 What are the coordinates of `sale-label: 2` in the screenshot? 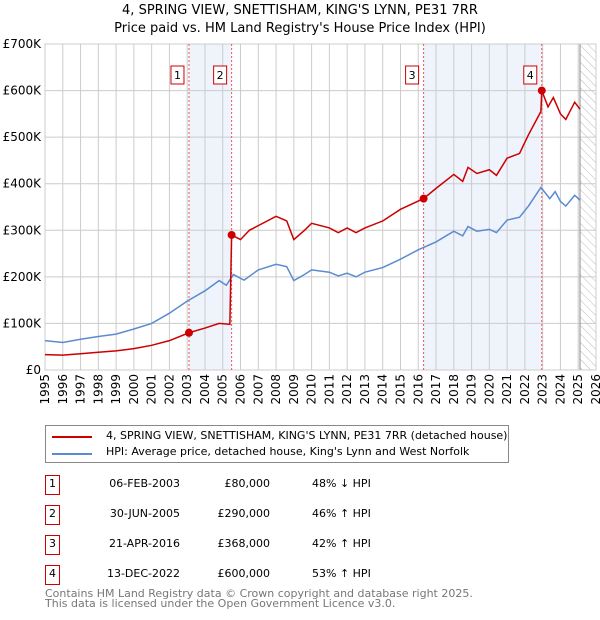 It's located at (220, 75).